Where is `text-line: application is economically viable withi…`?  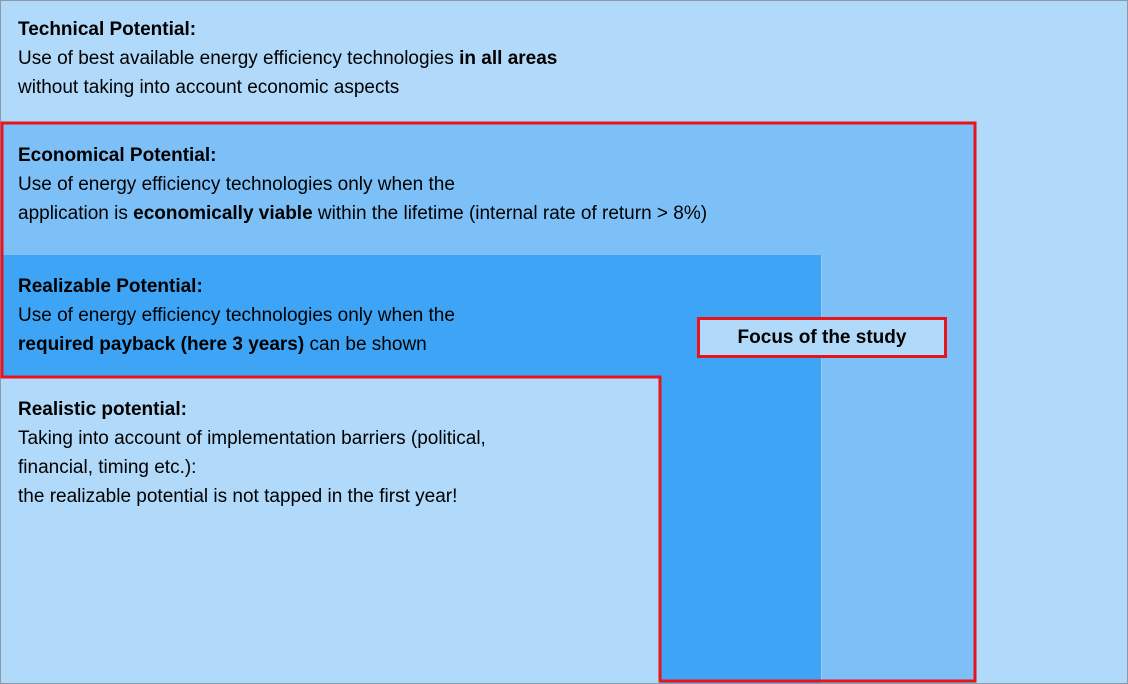
text-line: application is economically viable withi… is located at coordinates (362, 213).